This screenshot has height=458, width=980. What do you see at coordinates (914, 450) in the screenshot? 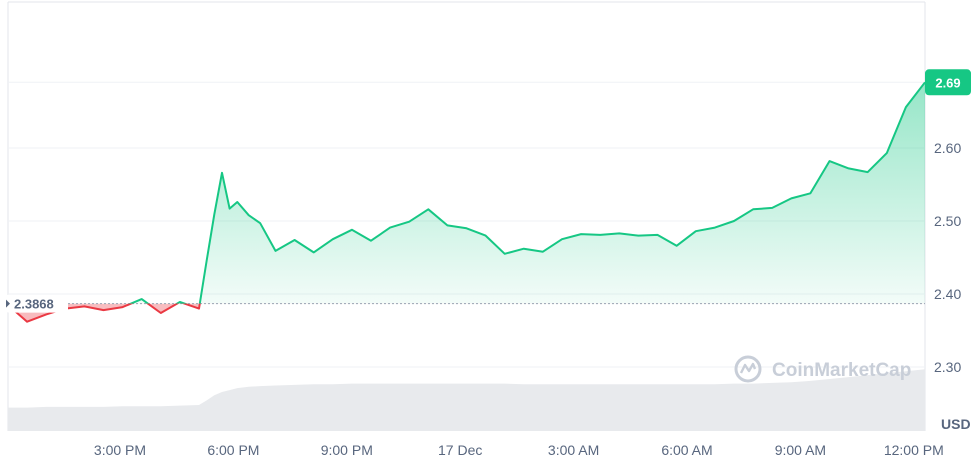
I see `x-tick-label: 12:00 PM` at bounding box center [914, 450].